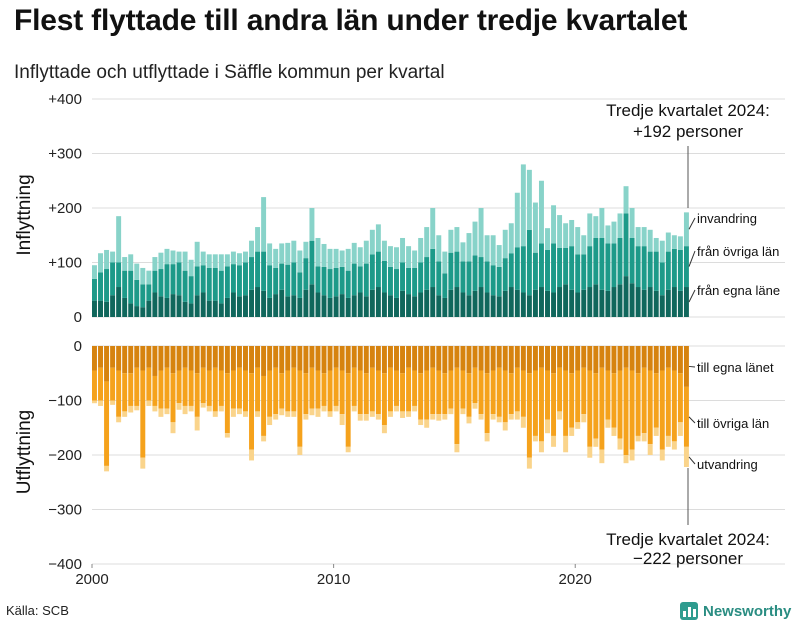 The image size is (800, 625). Describe the element at coordinates (688, 110) in the screenshot. I see `annotation-top-line1: Tredje kvartalet 2024:` at that location.